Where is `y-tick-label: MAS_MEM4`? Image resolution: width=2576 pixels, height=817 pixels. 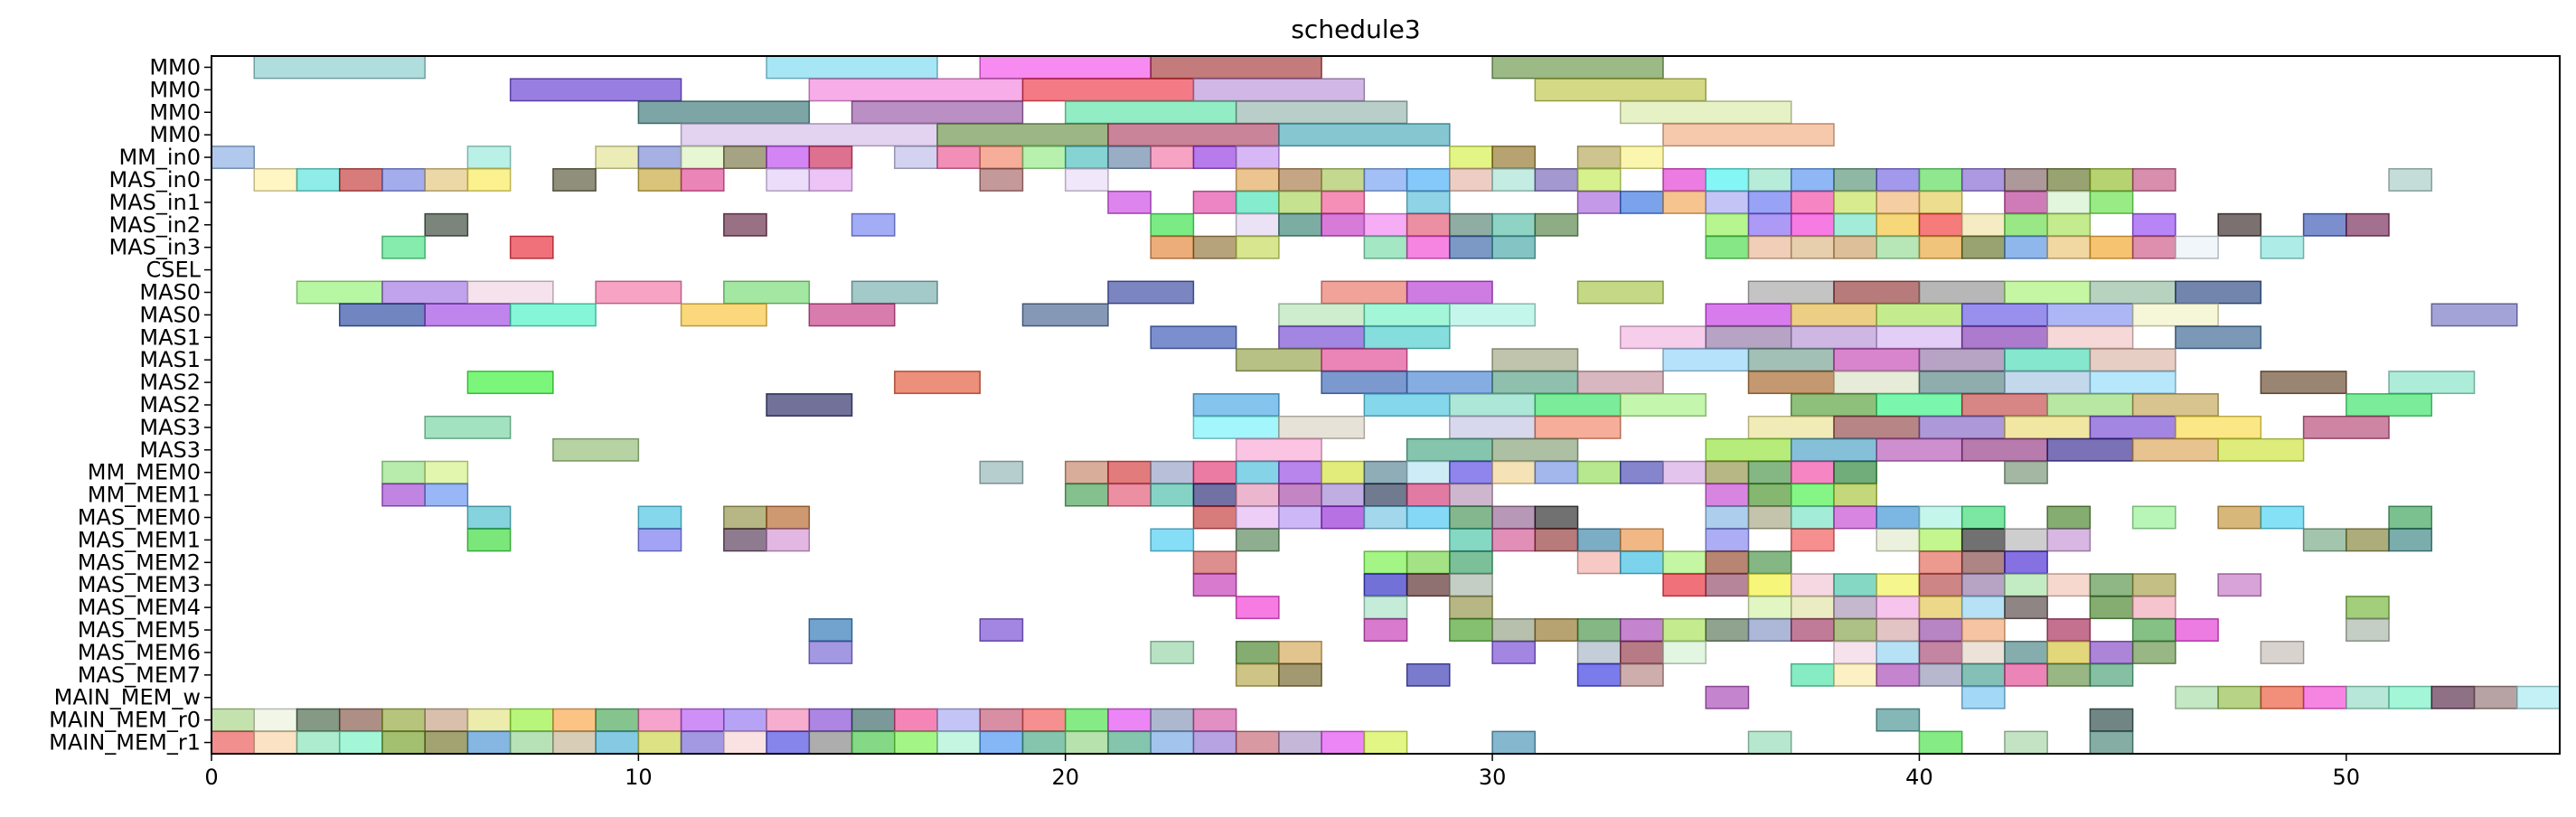 y-tick-label: MAS_MEM4 is located at coordinates (139, 607).